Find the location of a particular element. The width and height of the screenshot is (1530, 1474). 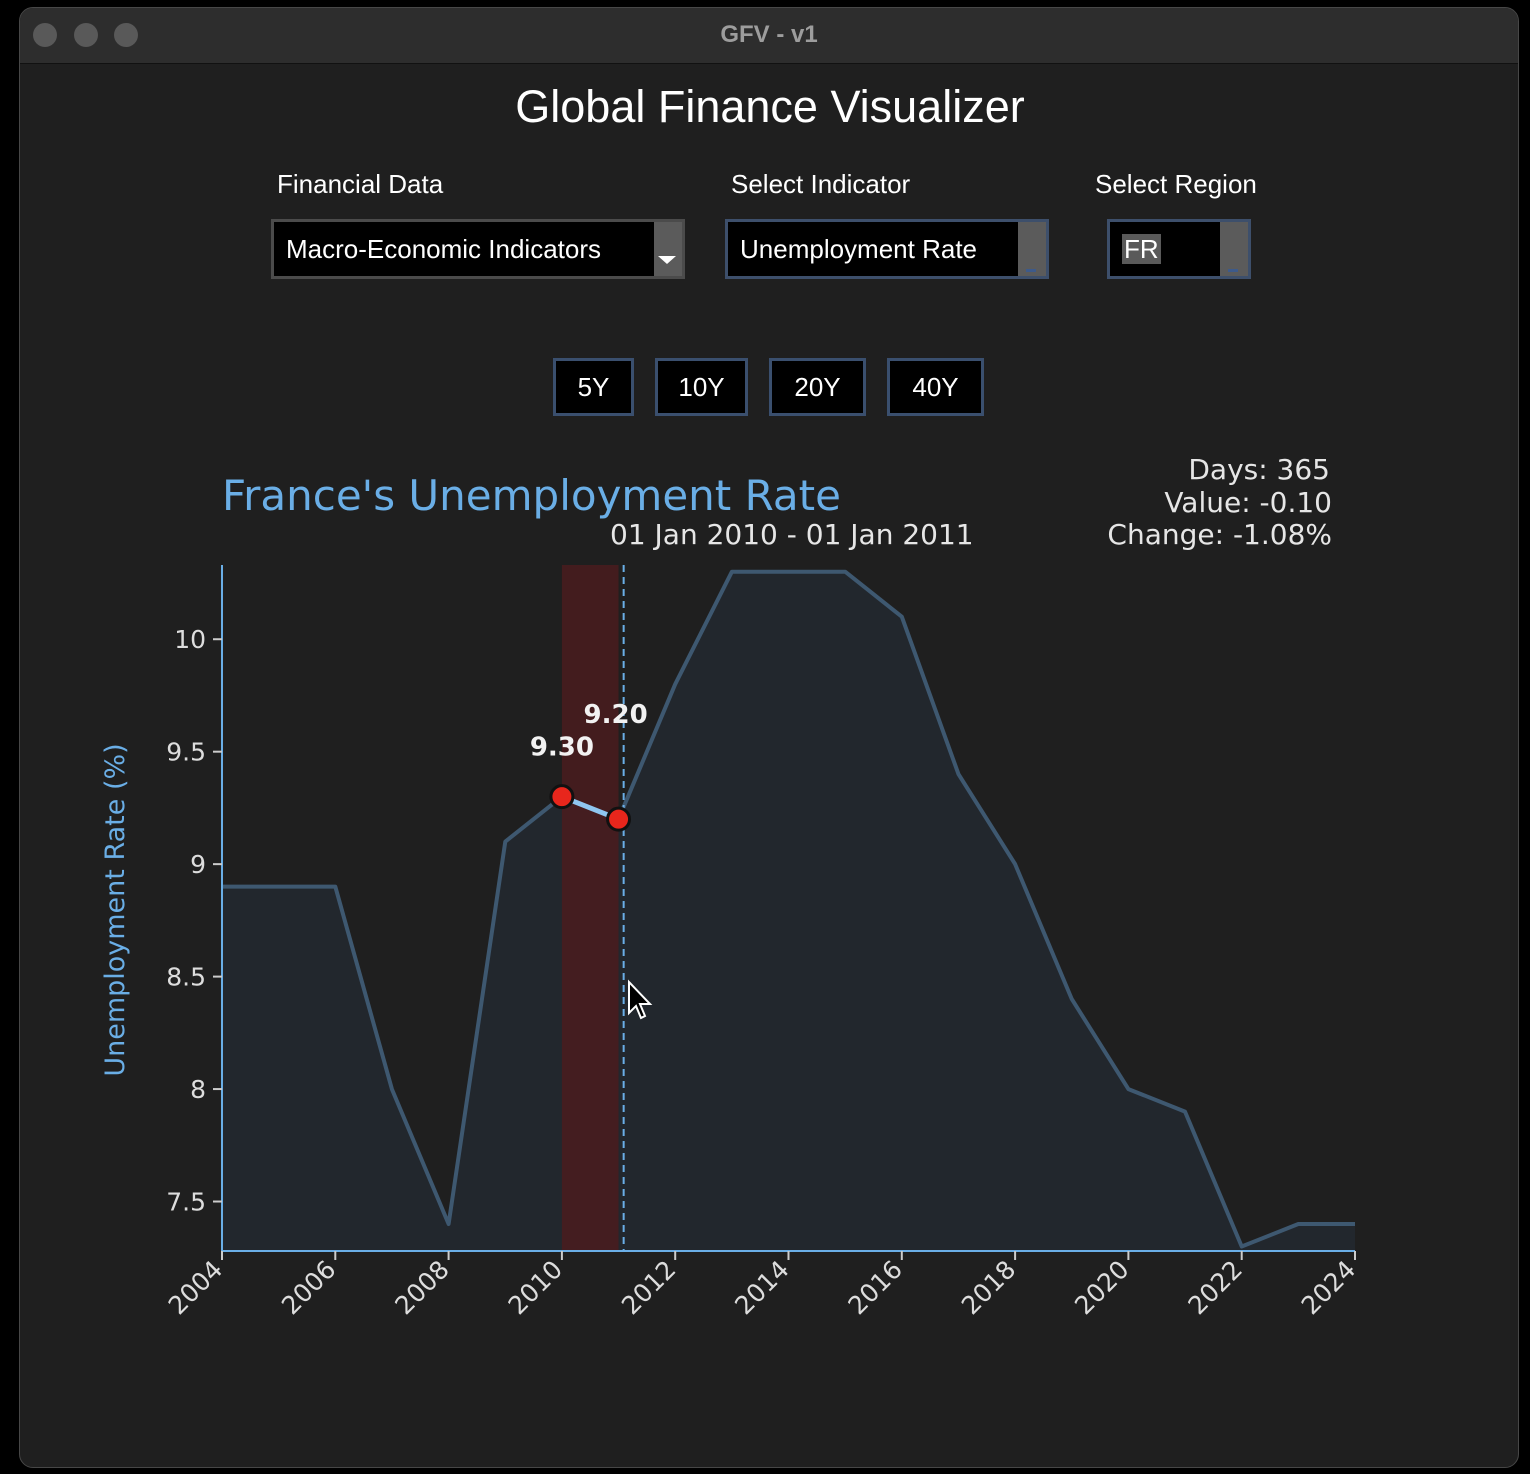

financial-data-dropdown: Macro-Economic Indicators is located at coordinates (478, 249).